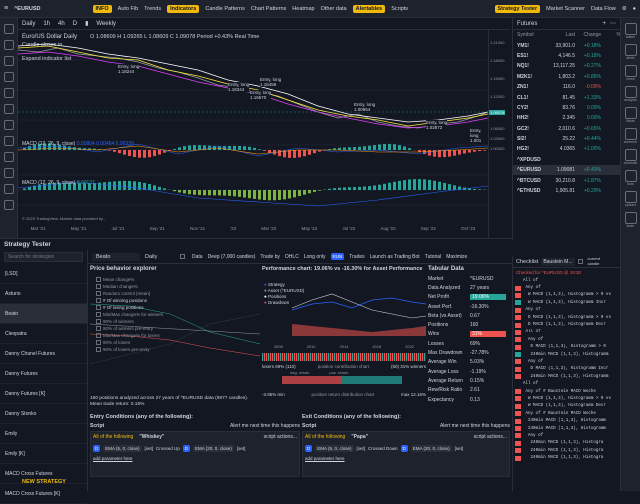  I want to click on watchlist-title: Futures, so click(527, 24).